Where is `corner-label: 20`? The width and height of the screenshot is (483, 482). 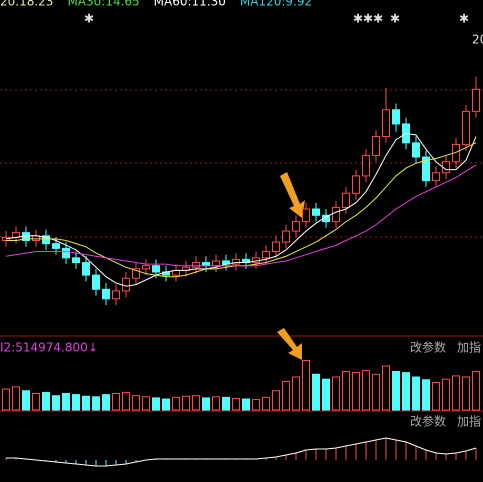
corner-label: 20 is located at coordinates (477, 40).